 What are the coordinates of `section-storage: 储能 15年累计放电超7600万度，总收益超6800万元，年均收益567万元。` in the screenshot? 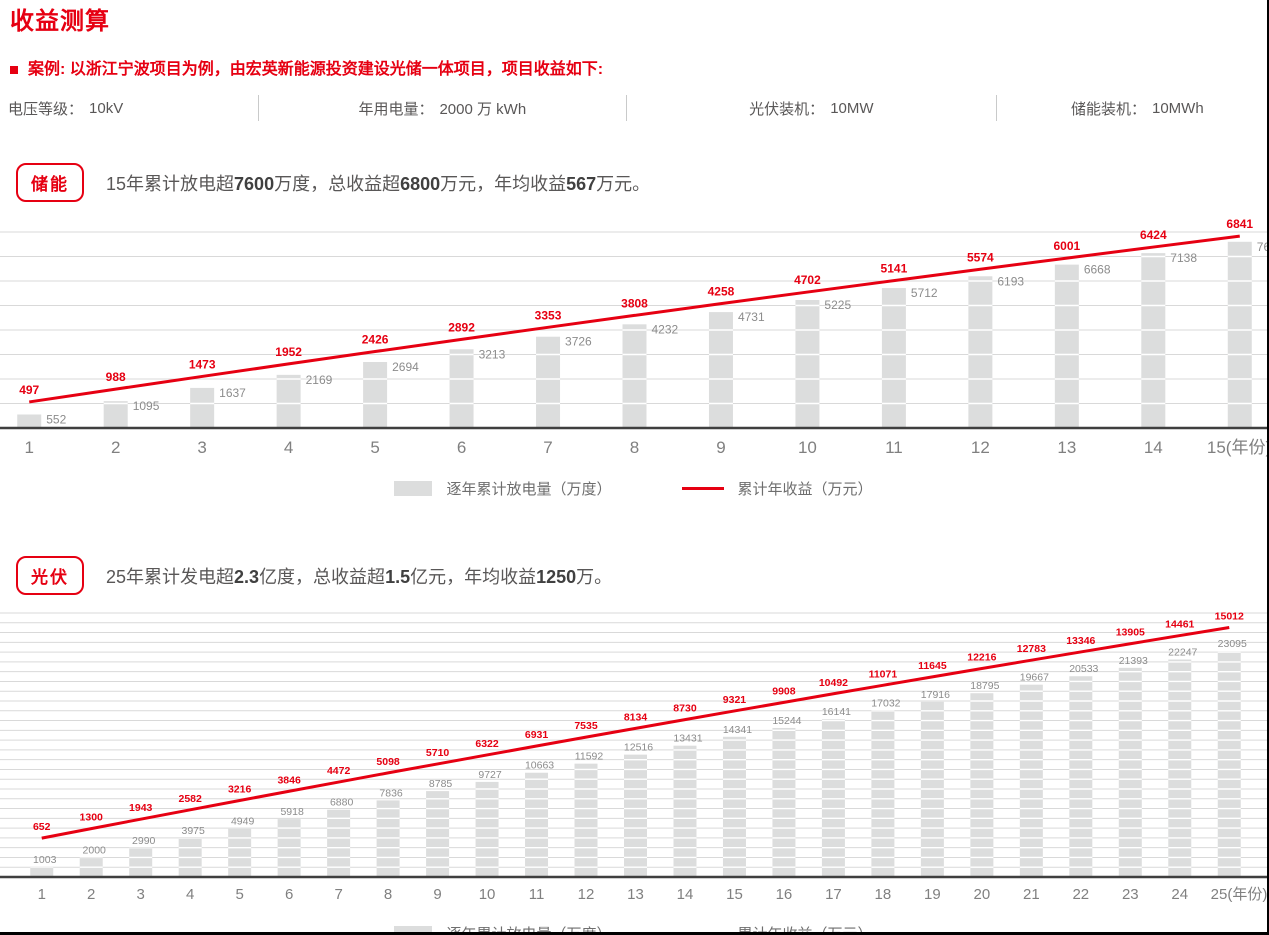 It's located at (641, 182).